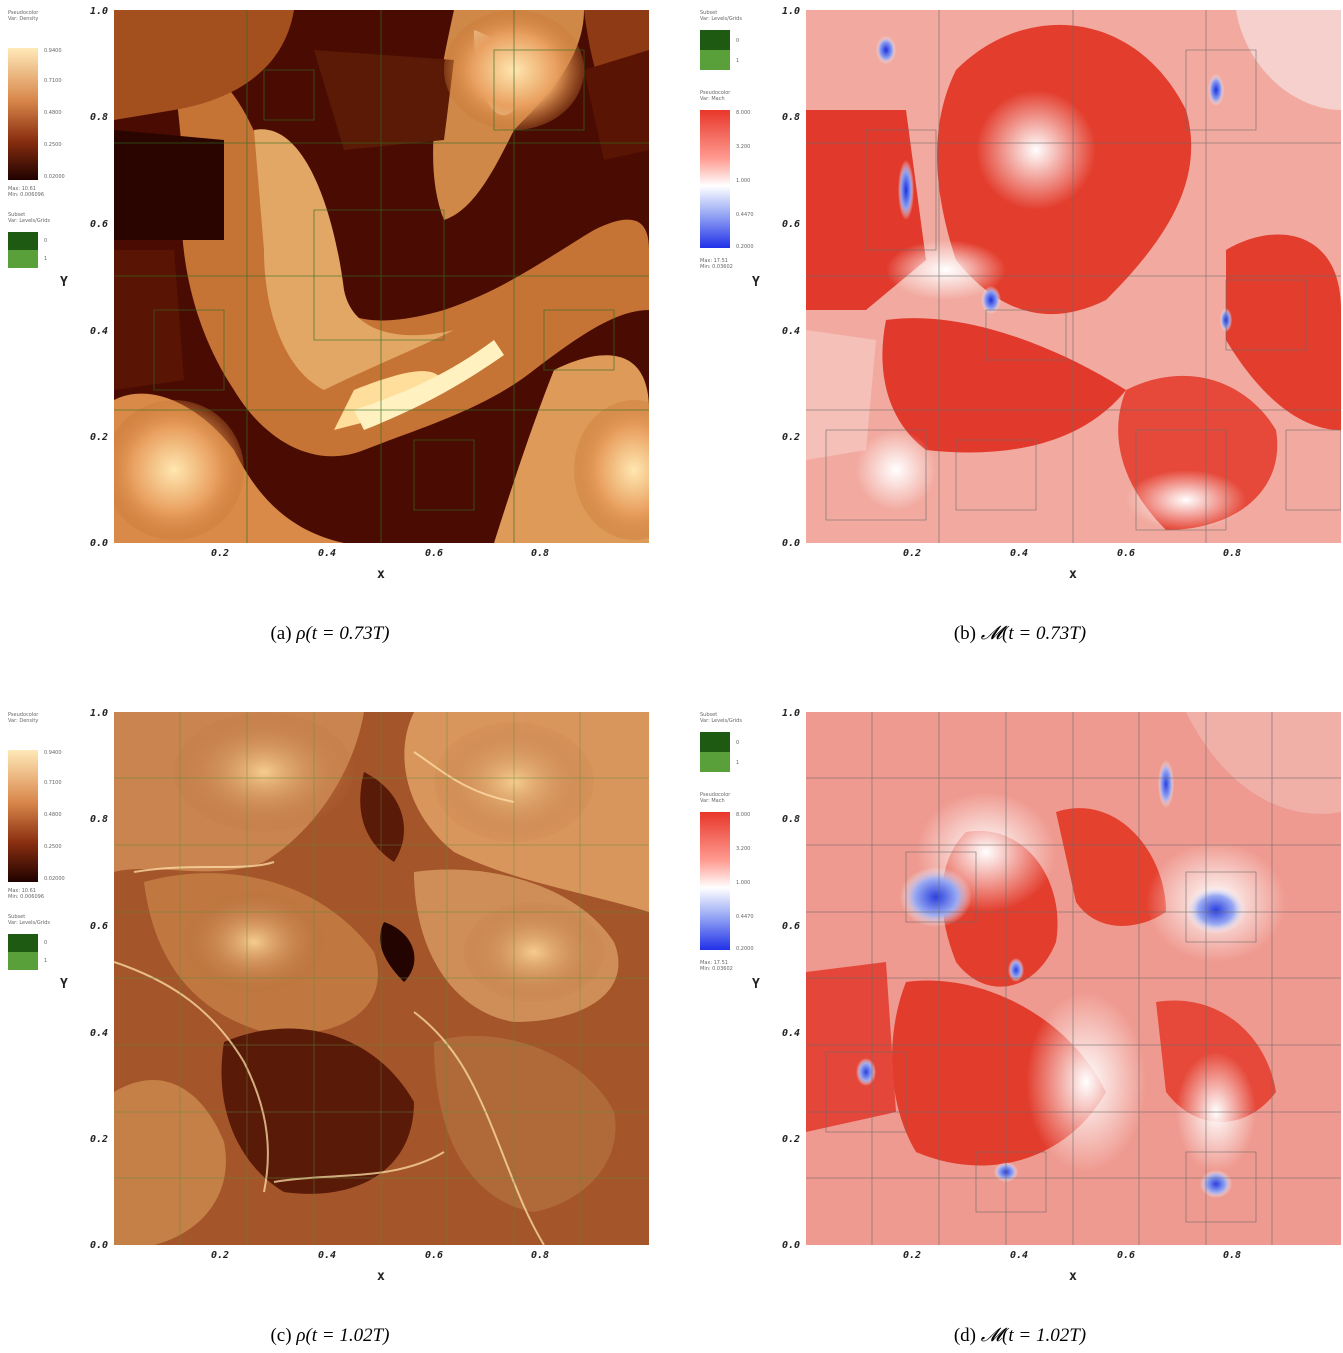 The height and width of the screenshot is (1353, 1343). I want to click on caption-symbol: ρ, so click(301, 1335).